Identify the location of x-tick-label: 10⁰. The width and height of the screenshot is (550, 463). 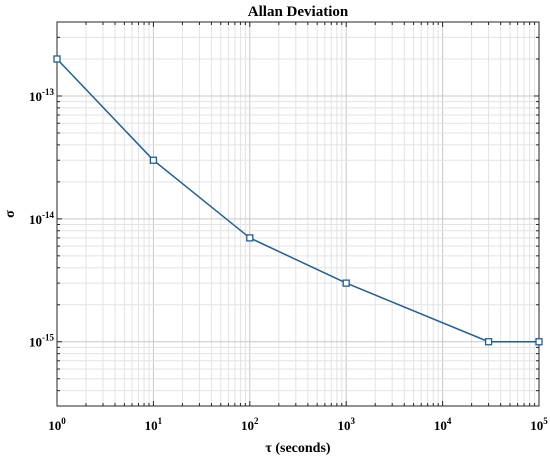
(57, 424).